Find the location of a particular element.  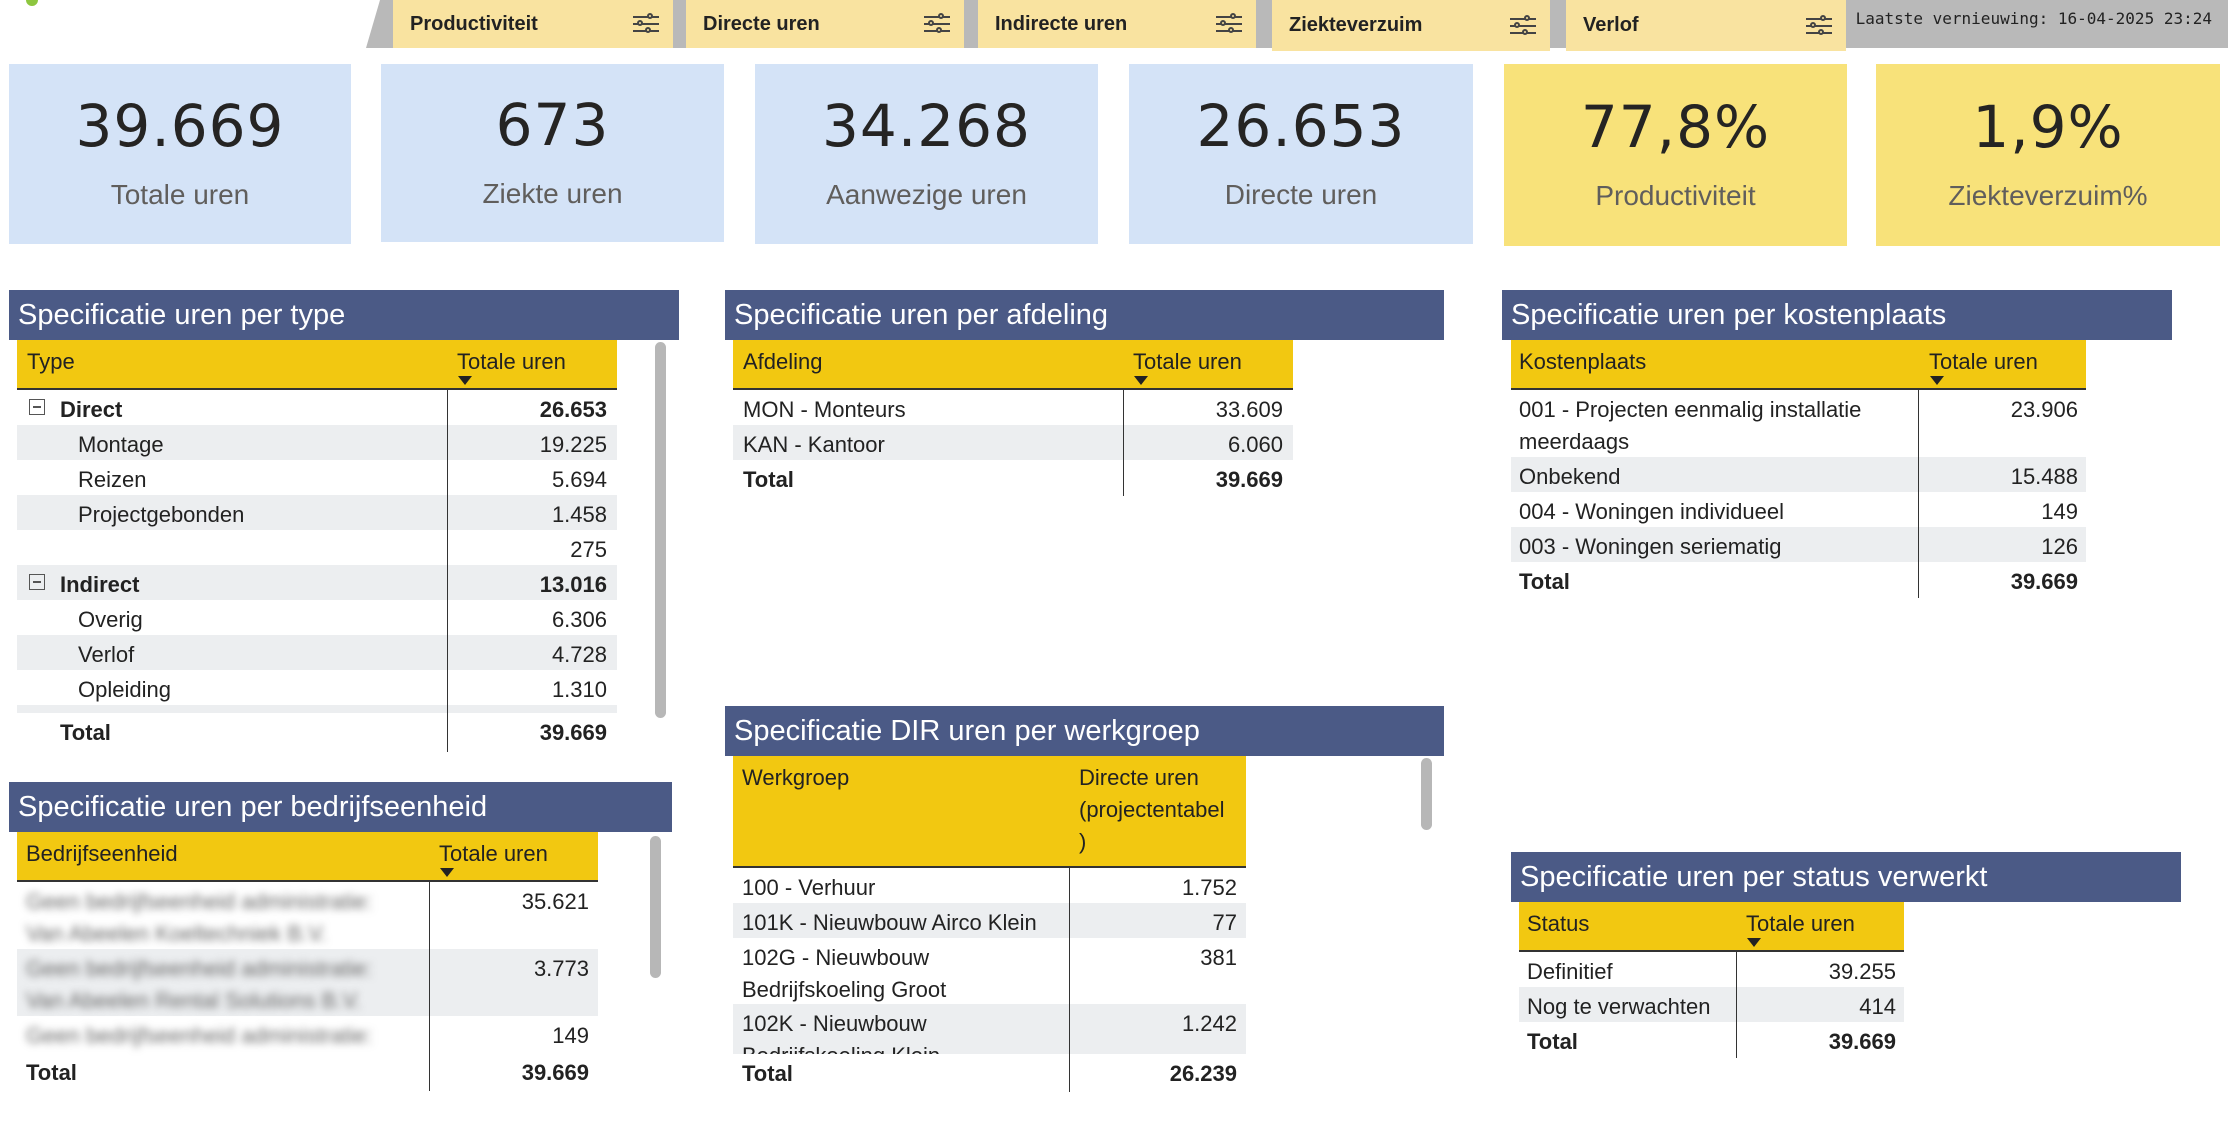

slicer-directe-uren: Directe uren is located at coordinates (825, 24).